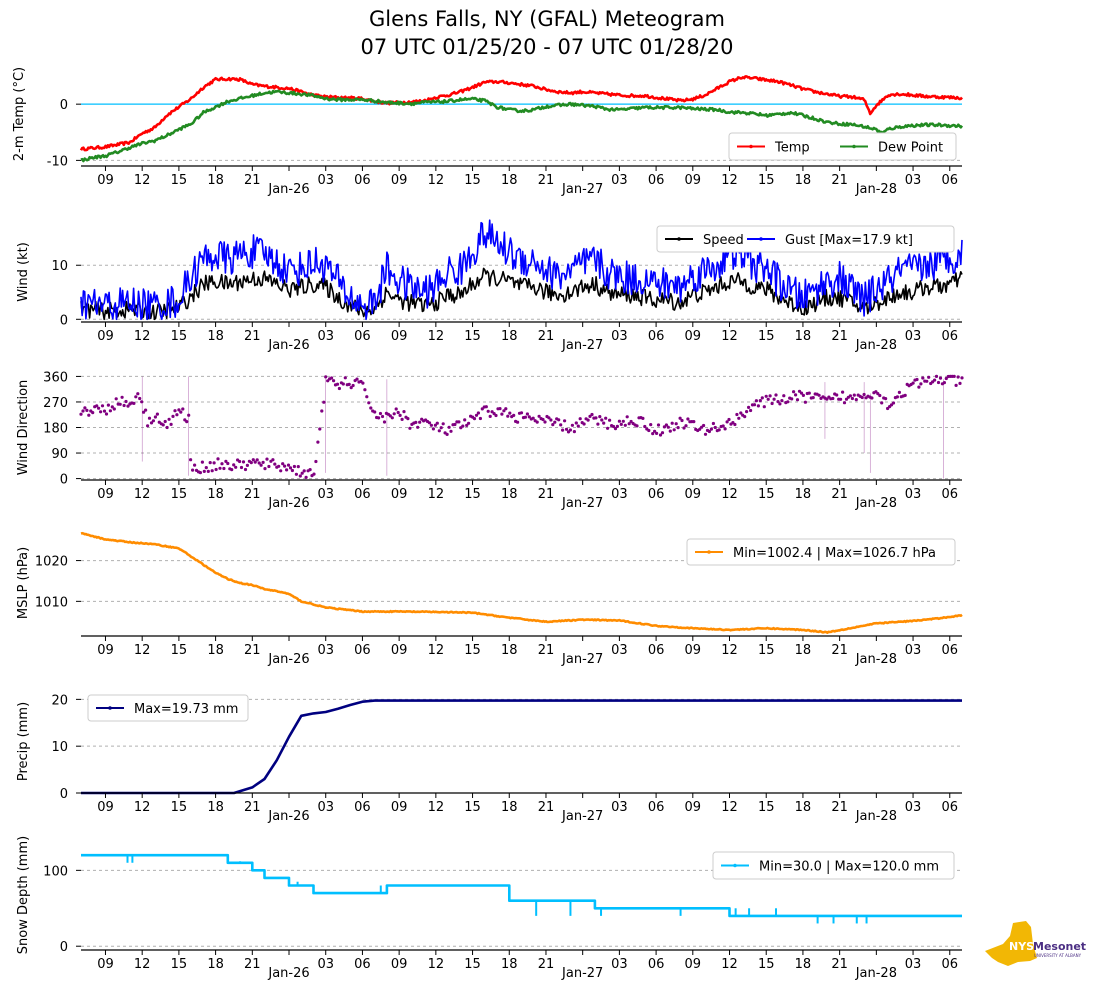 The height and width of the screenshot is (1001, 1094). What do you see at coordinates (509, 650) in the screenshot?
I see `mslp-x-tick-label: 18` at bounding box center [509, 650].